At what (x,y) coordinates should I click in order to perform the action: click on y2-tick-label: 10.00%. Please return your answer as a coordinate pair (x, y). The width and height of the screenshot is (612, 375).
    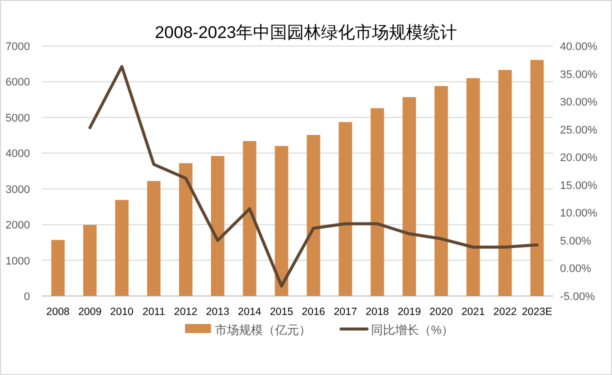
    Looking at the image, I should click on (579, 214).